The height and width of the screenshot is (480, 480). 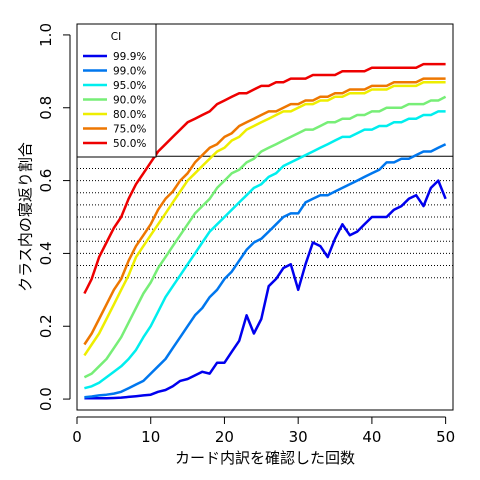 I want to click on x-axis-title: カード内訳を確認した回数, so click(x=265, y=458).